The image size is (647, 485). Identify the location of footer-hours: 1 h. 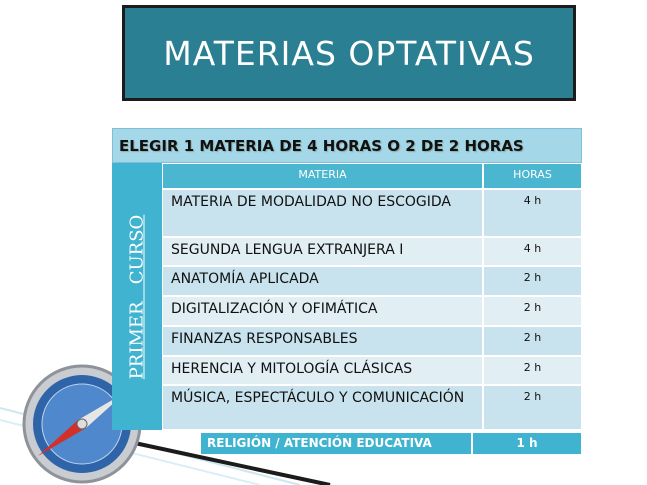
(527, 443).